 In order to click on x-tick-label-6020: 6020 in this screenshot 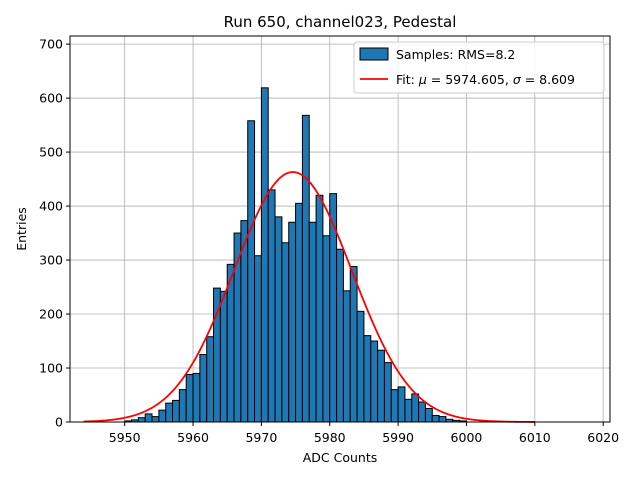, I will do `click(603, 437)`.